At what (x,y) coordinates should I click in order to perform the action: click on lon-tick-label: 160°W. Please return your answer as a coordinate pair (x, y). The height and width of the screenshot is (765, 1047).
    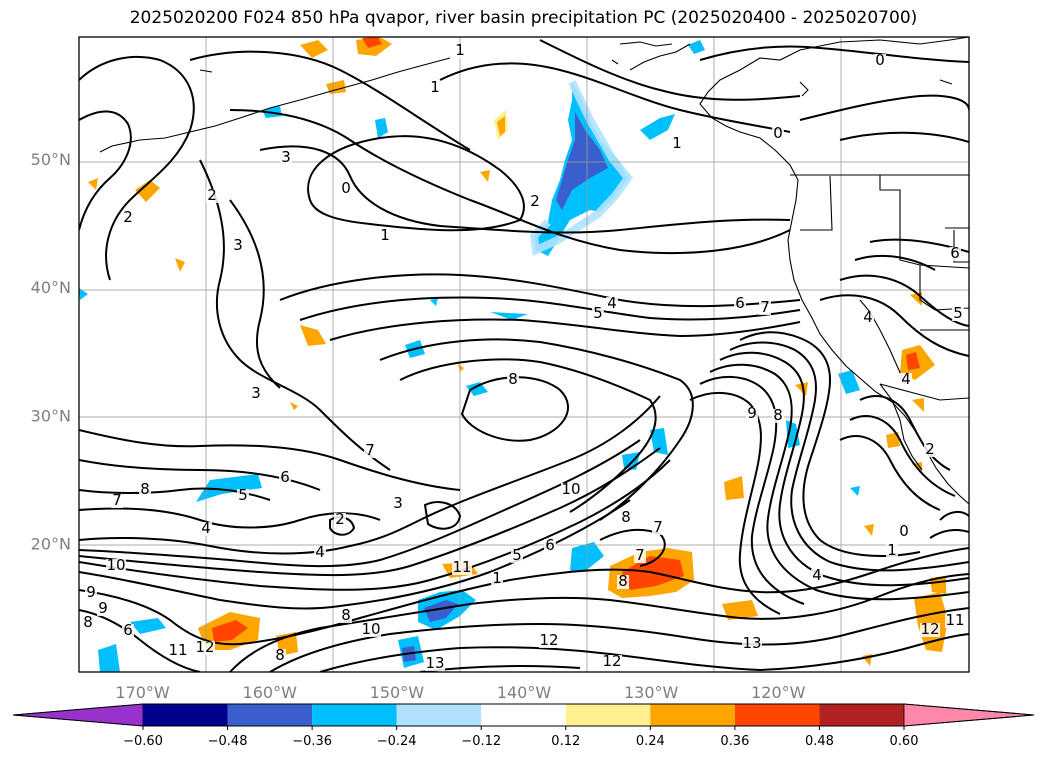
    Looking at the image, I should click on (270, 692).